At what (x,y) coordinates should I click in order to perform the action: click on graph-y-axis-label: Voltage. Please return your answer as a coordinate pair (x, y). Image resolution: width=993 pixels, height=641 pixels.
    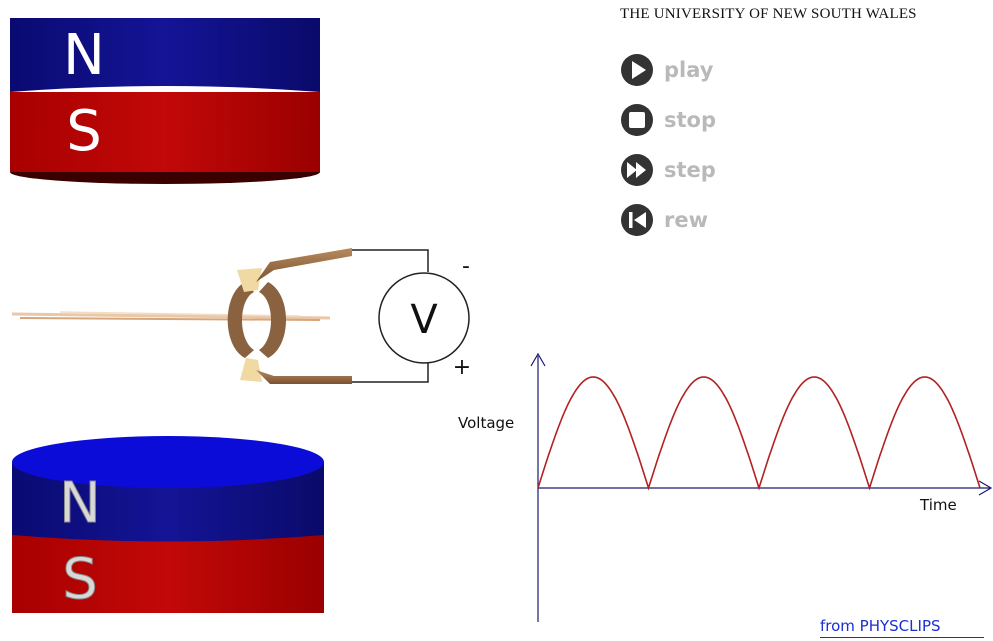
    Looking at the image, I should click on (486, 423).